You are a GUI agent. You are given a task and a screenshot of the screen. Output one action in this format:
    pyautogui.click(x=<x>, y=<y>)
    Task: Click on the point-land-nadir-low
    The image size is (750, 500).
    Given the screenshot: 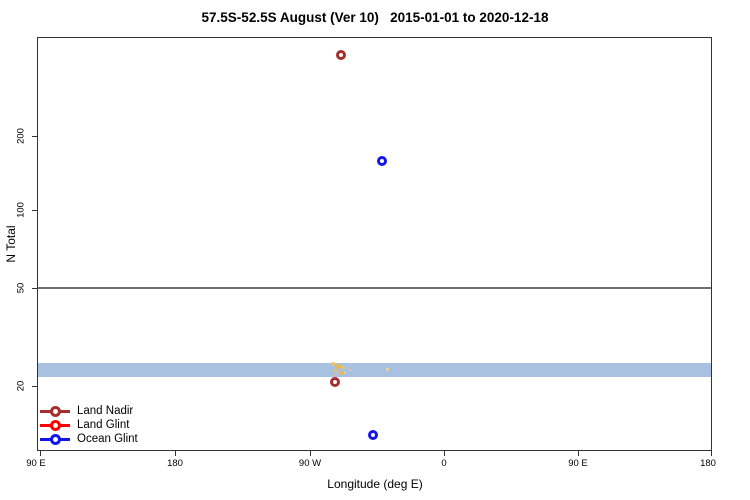 What is the action you would take?
    pyautogui.click(x=335, y=382)
    